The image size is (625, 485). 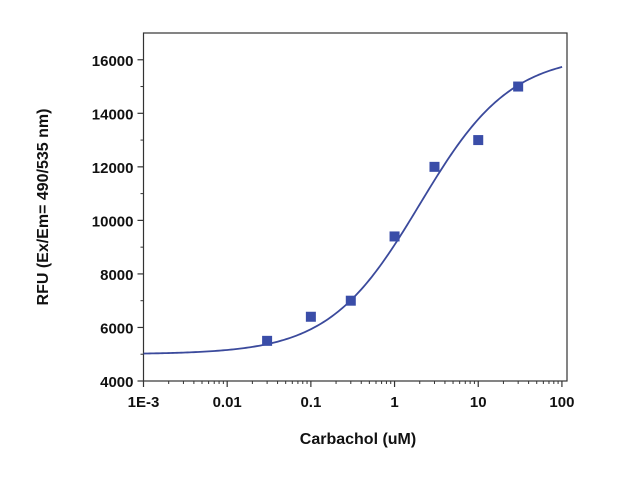 I want to click on x-tick-label: 1E-3, so click(x=144, y=402).